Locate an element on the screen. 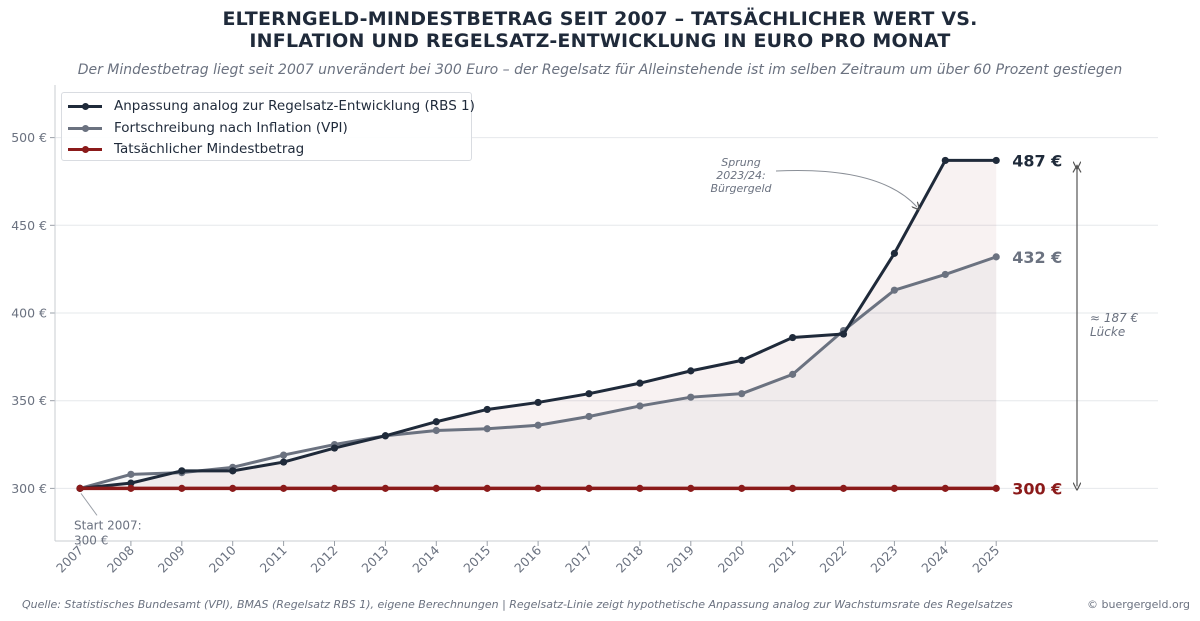 This screenshot has height=621, width=1200. start-annotation: Start 2007: 300 € is located at coordinates (108, 532).